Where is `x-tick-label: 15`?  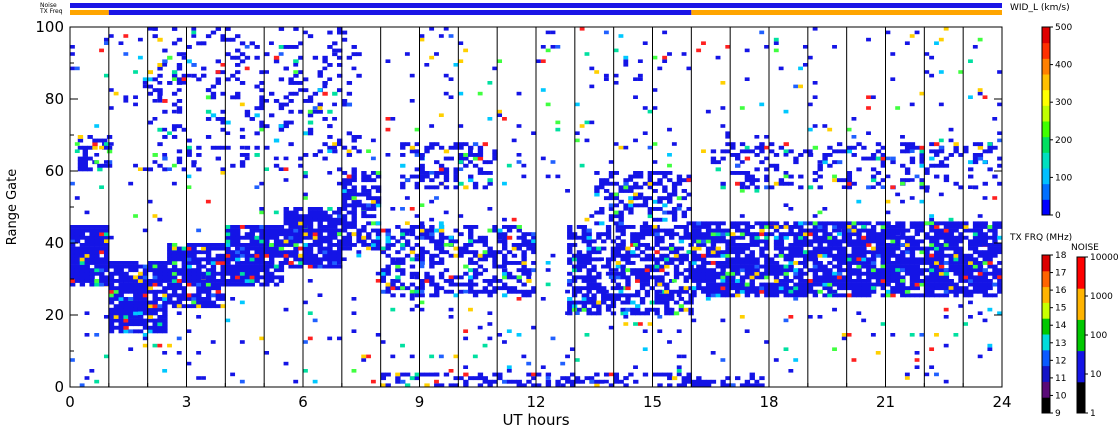 x-tick-label: 15 is located at coordinates (652, 402).